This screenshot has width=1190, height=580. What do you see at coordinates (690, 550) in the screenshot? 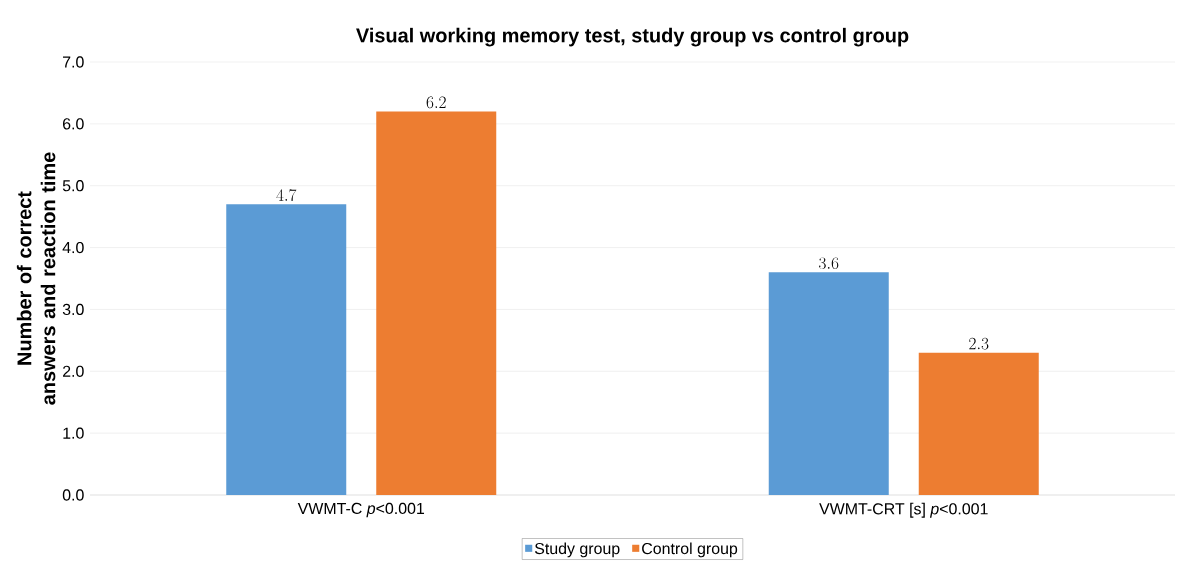
I see `legend-label: Control group` at bounding box center [690, 550].